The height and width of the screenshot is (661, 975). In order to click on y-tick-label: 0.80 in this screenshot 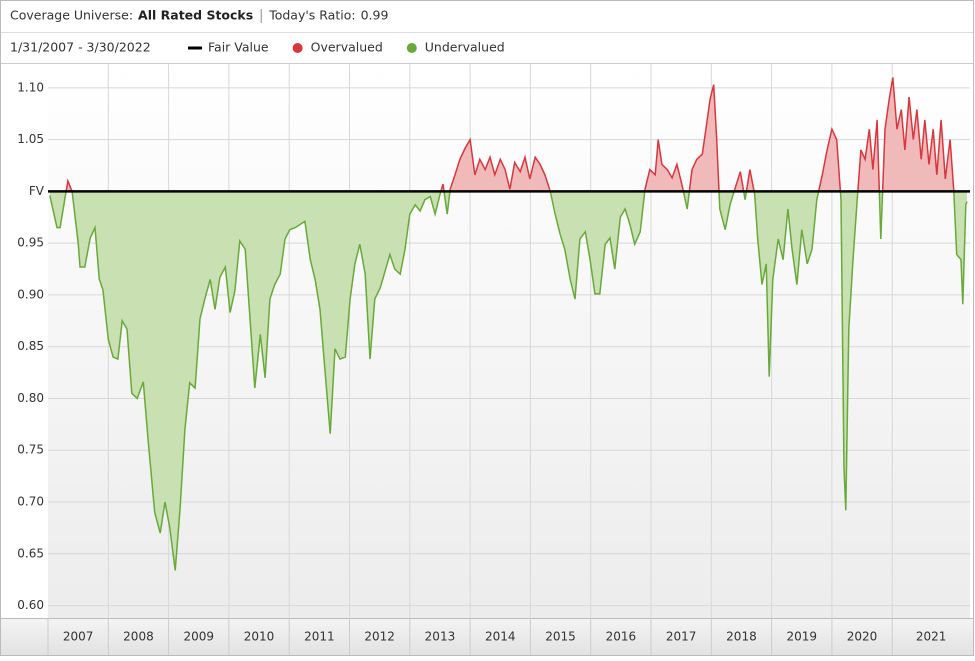, I will do `click(30, 398)`.